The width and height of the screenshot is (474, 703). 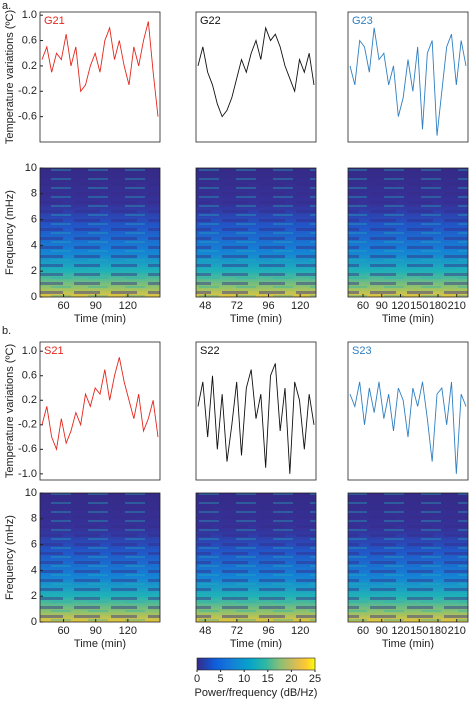 I want to click on series-label: G21, so click(x=54, y=21).